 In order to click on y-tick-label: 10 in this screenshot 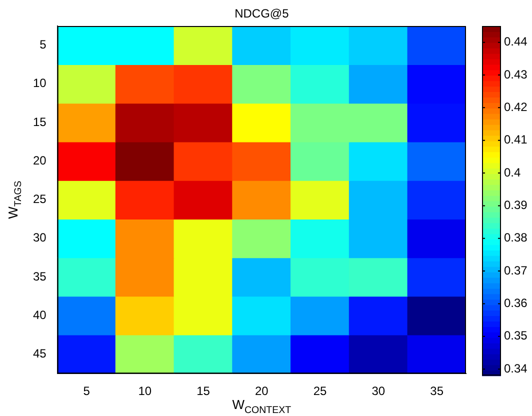, I will do `click(39, 83)`.